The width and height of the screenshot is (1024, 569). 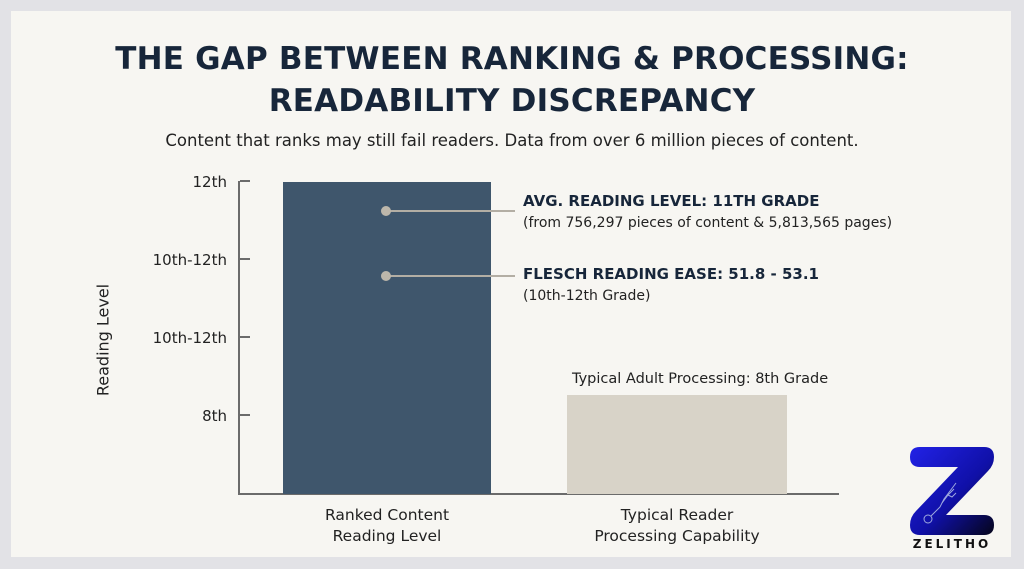 I want to click on x-axis-line, so click(x=538, y=494).